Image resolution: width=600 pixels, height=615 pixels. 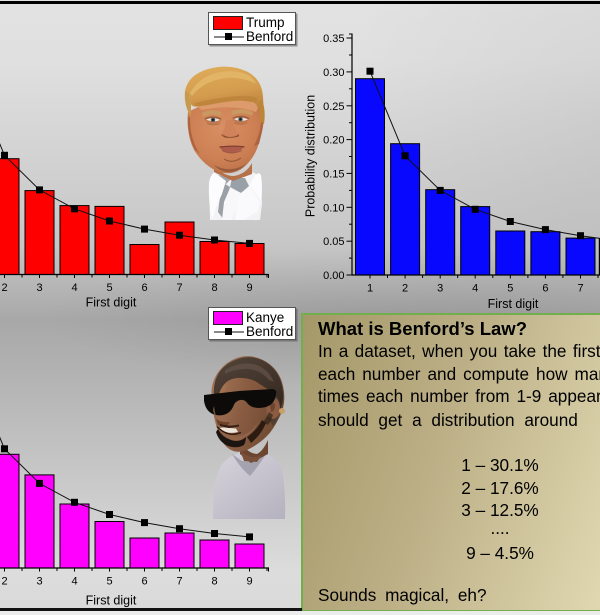 What do you see at coordinates (333, 73) in the screenshot?
I see `svg-text: 0.30` at bounding box center [333, 73].